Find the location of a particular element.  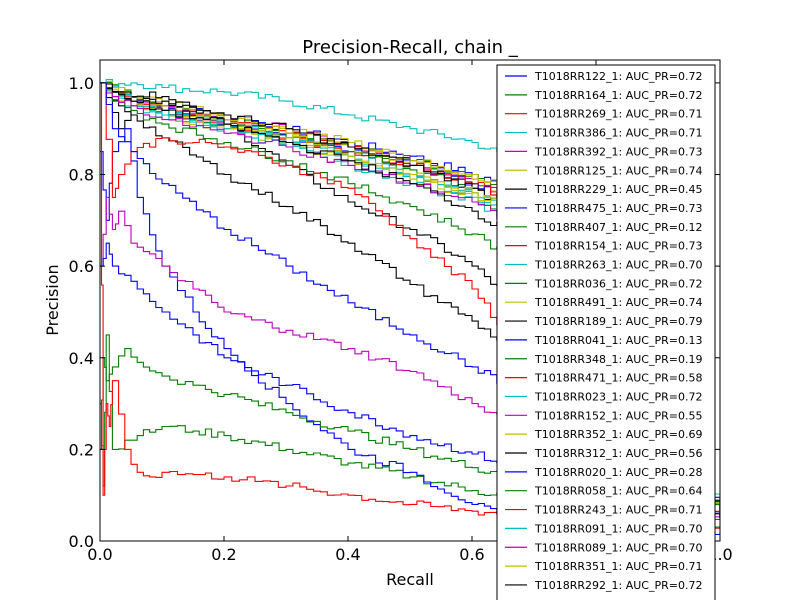

legend-entry: T1018RR471_1: AUC_PR=0.58 is located at coordinates (618, 378).